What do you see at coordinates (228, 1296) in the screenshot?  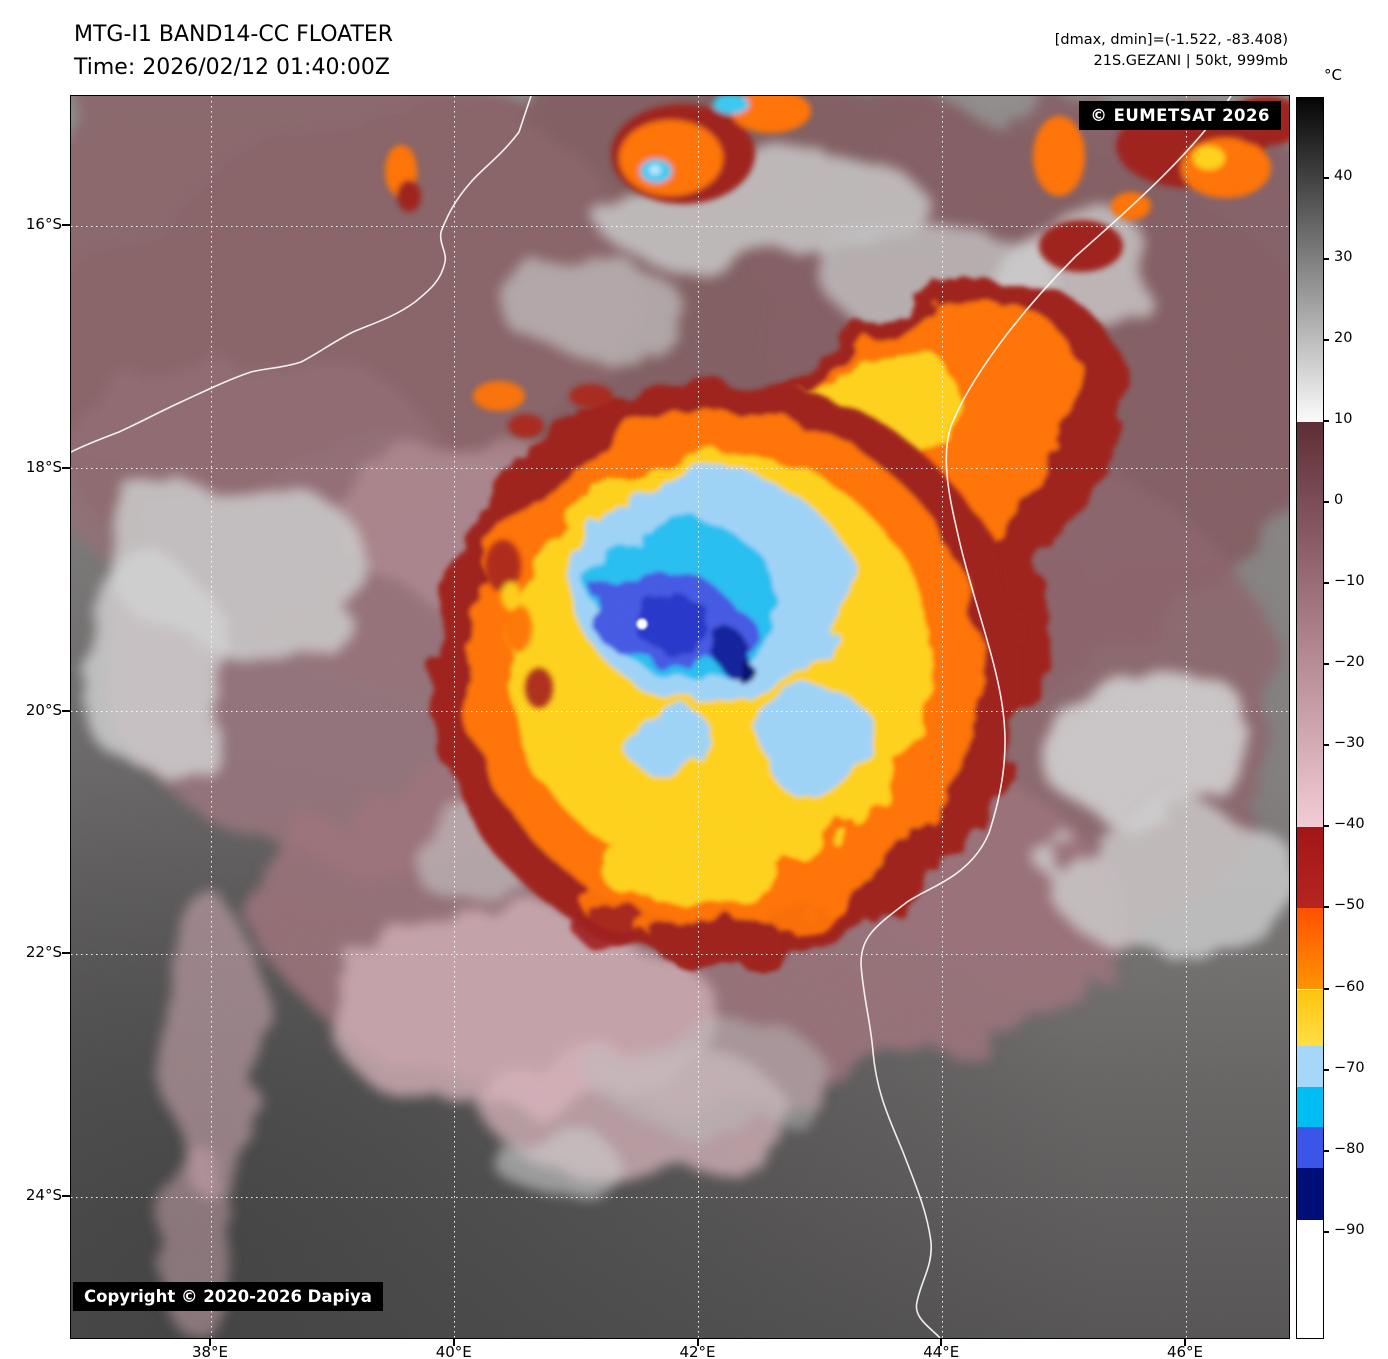 I see `copyright-label: Copyright © 2020-2026 Dapiya` at bounding box center [228, 1296].